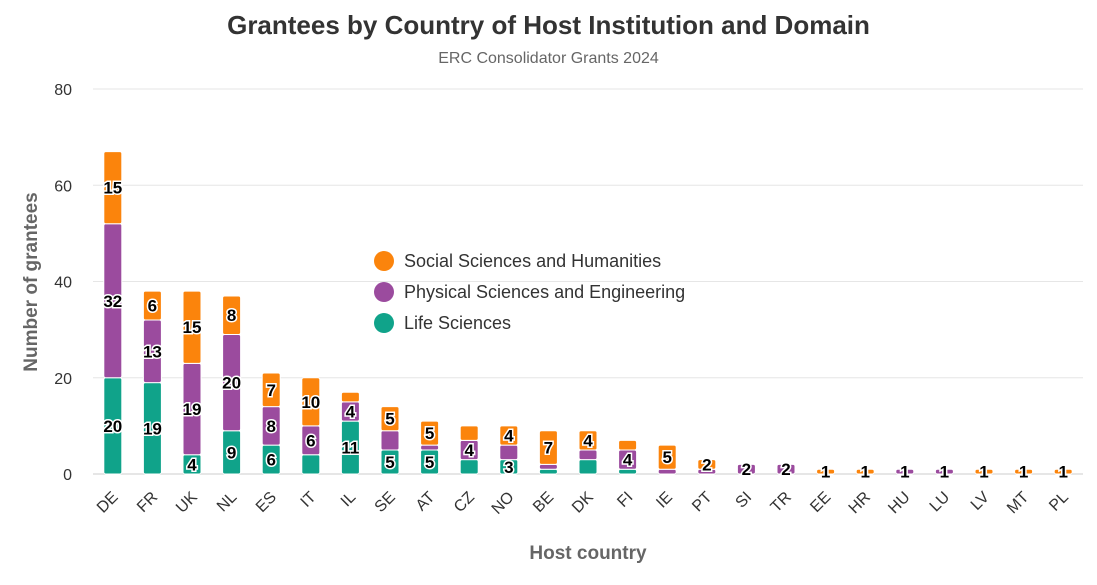 This screenshot has width=1097, height=585. I want to click on x-tick-label: FR, so click(147, 502).